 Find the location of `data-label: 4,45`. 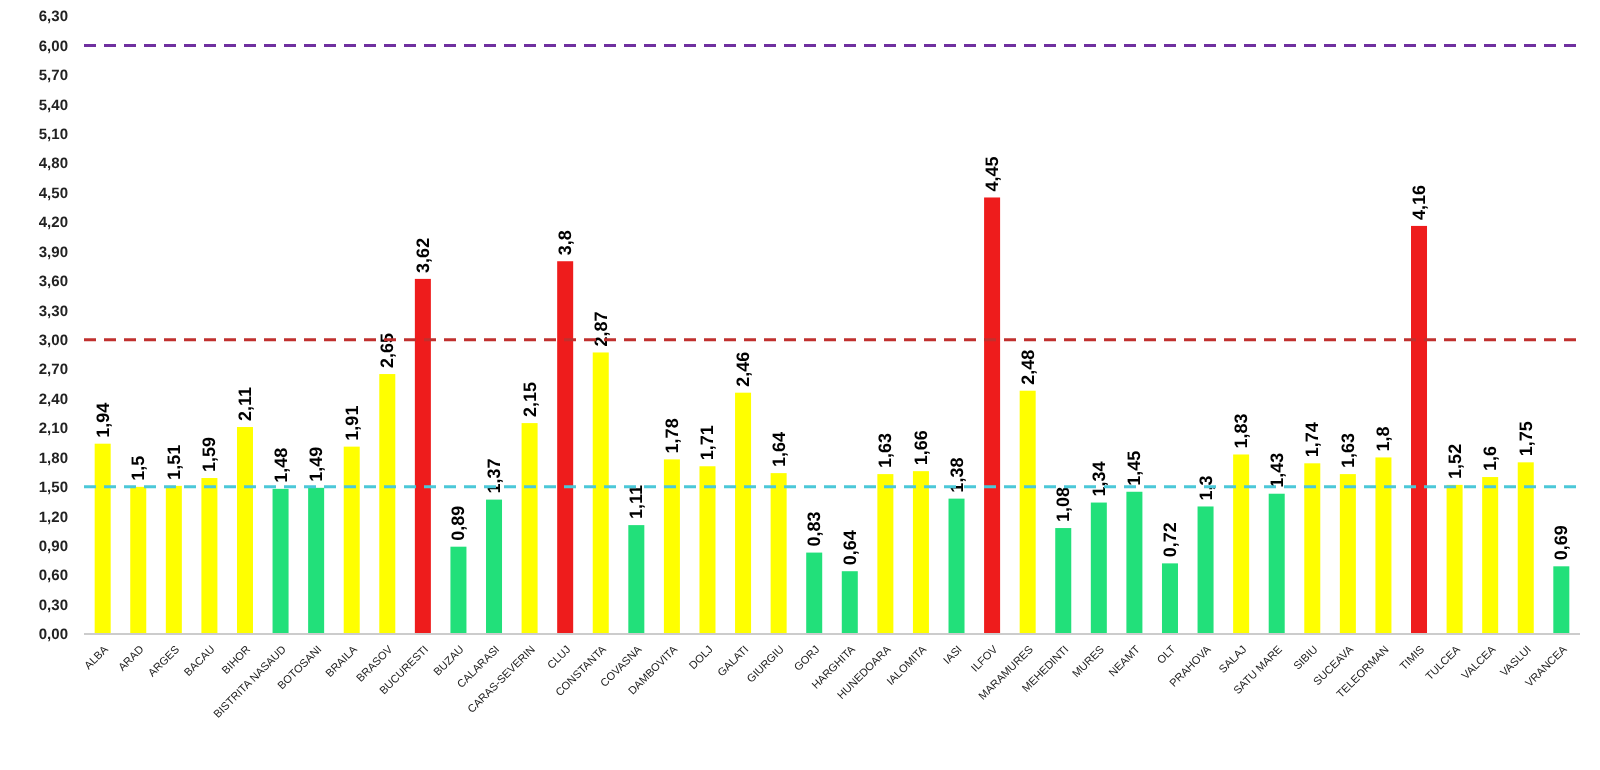

data-label: 4,45 is located at coordinates (992, 174).